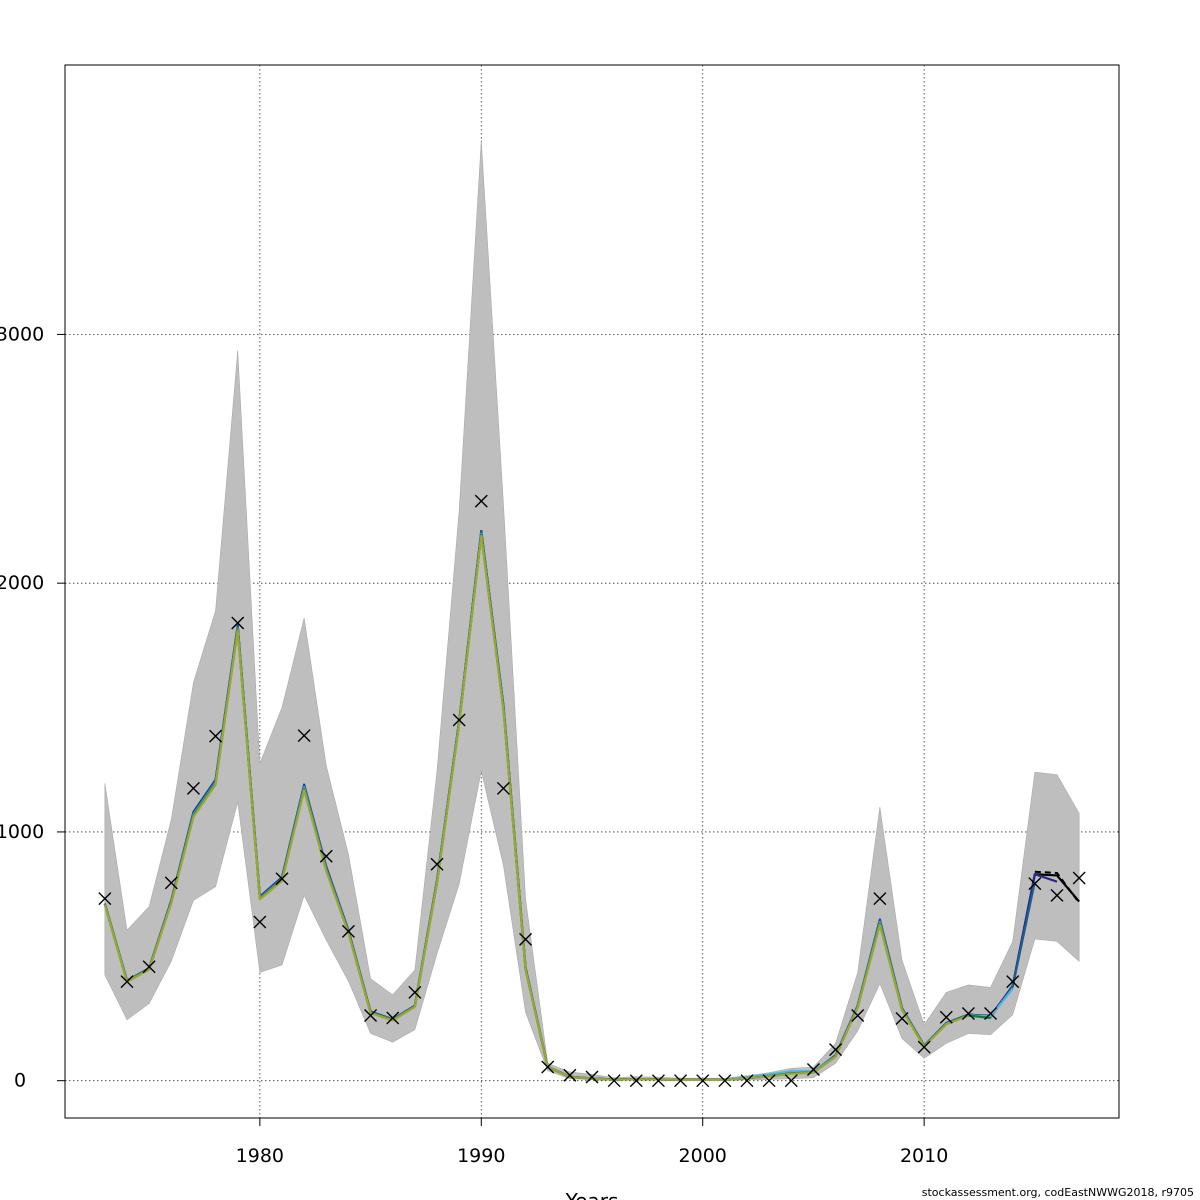 Image resolution: width=1200 pixels, height=1200 pixels. Describe the element at coordinates (481, 1156) in the screenshot. I see `x-tick-label: 1990` at that location.